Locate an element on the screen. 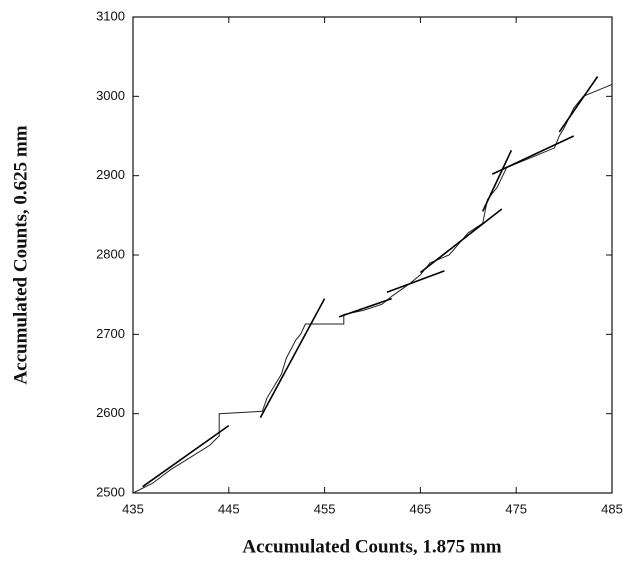  x-axis-label: Accumulated Counts, 1.875 mm is located at coordinates (371, 546).